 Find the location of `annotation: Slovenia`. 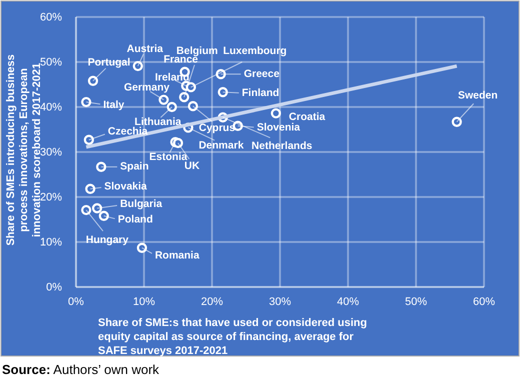

annotation: Slovenia is located at coordinates (278, 128).